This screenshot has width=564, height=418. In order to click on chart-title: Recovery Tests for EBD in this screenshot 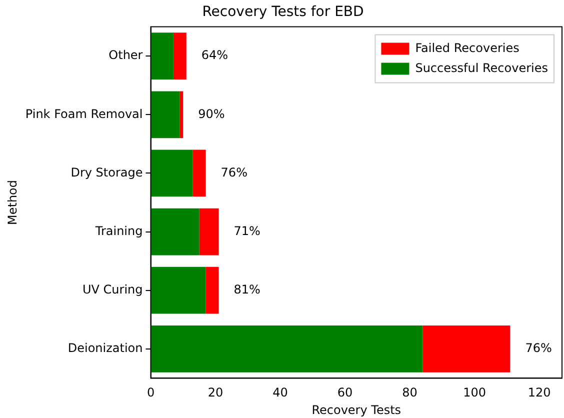, I will do `click(283, 12)`.